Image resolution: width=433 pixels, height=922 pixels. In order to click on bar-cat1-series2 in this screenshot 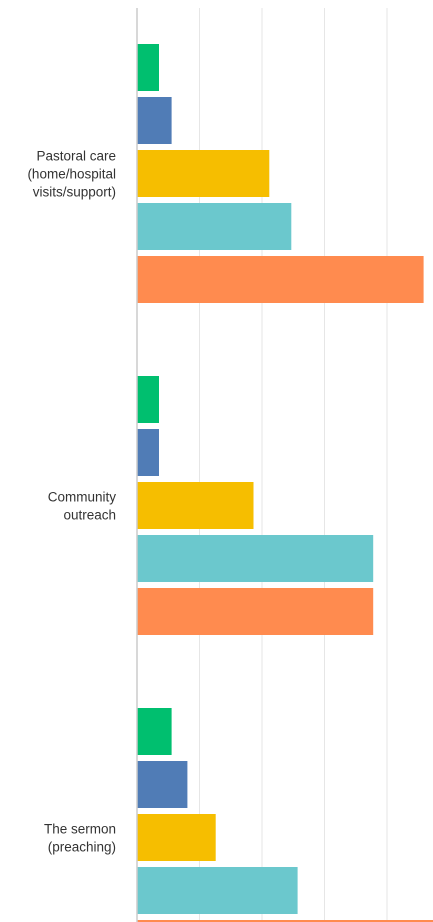, I will do `click(154, 120)`.